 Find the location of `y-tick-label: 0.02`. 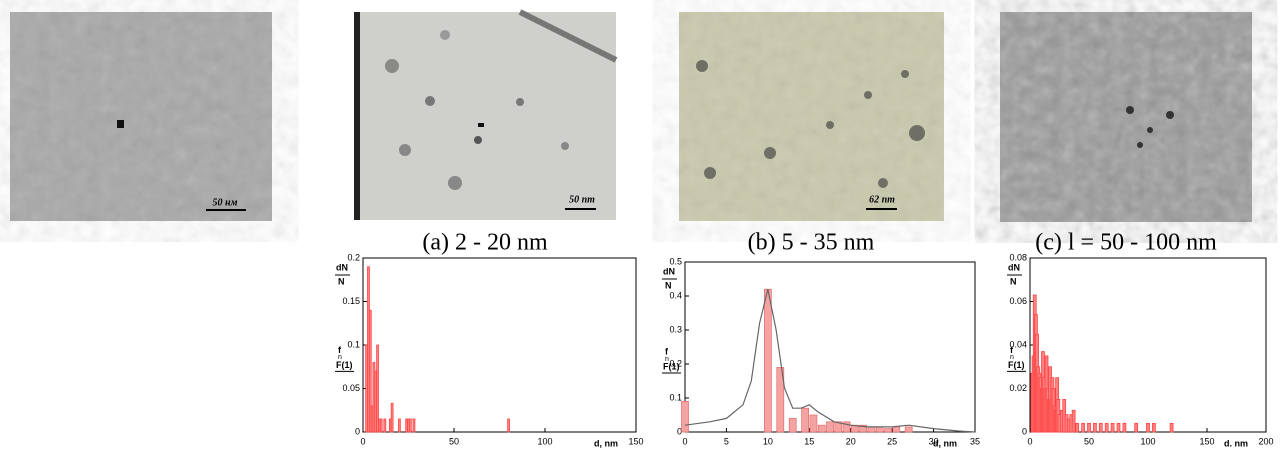

y-tick-label: 0.02 is located at coordinates (1018, 388).